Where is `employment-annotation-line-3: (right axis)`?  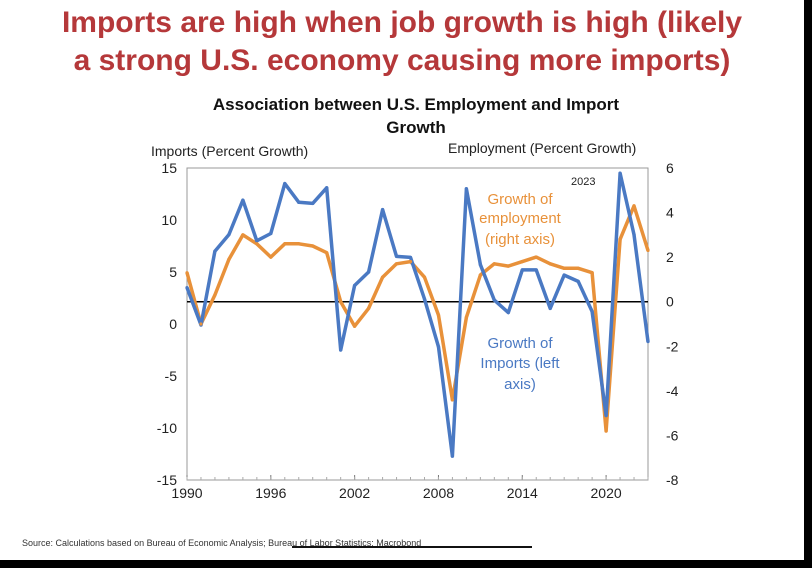
employment-annotation-line-3: (right axis) is located at coordinates (520, 239).